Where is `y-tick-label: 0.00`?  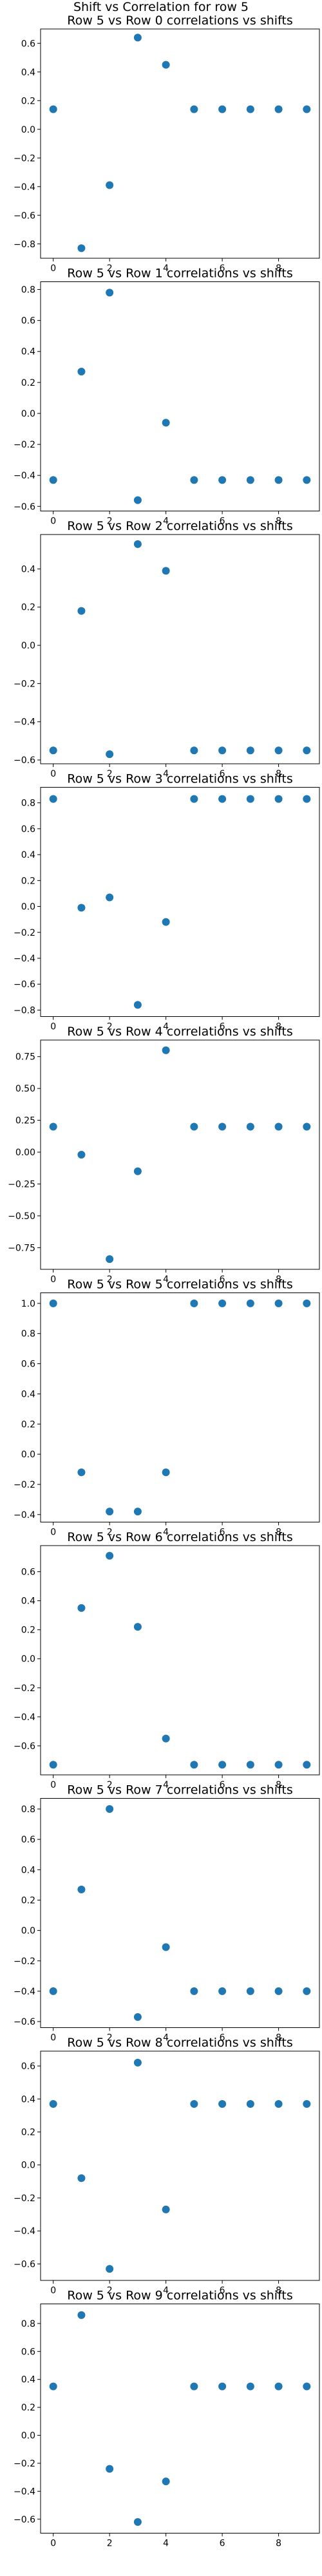
y-tick-label: 0.00 is located at coordinates (25, 1153).